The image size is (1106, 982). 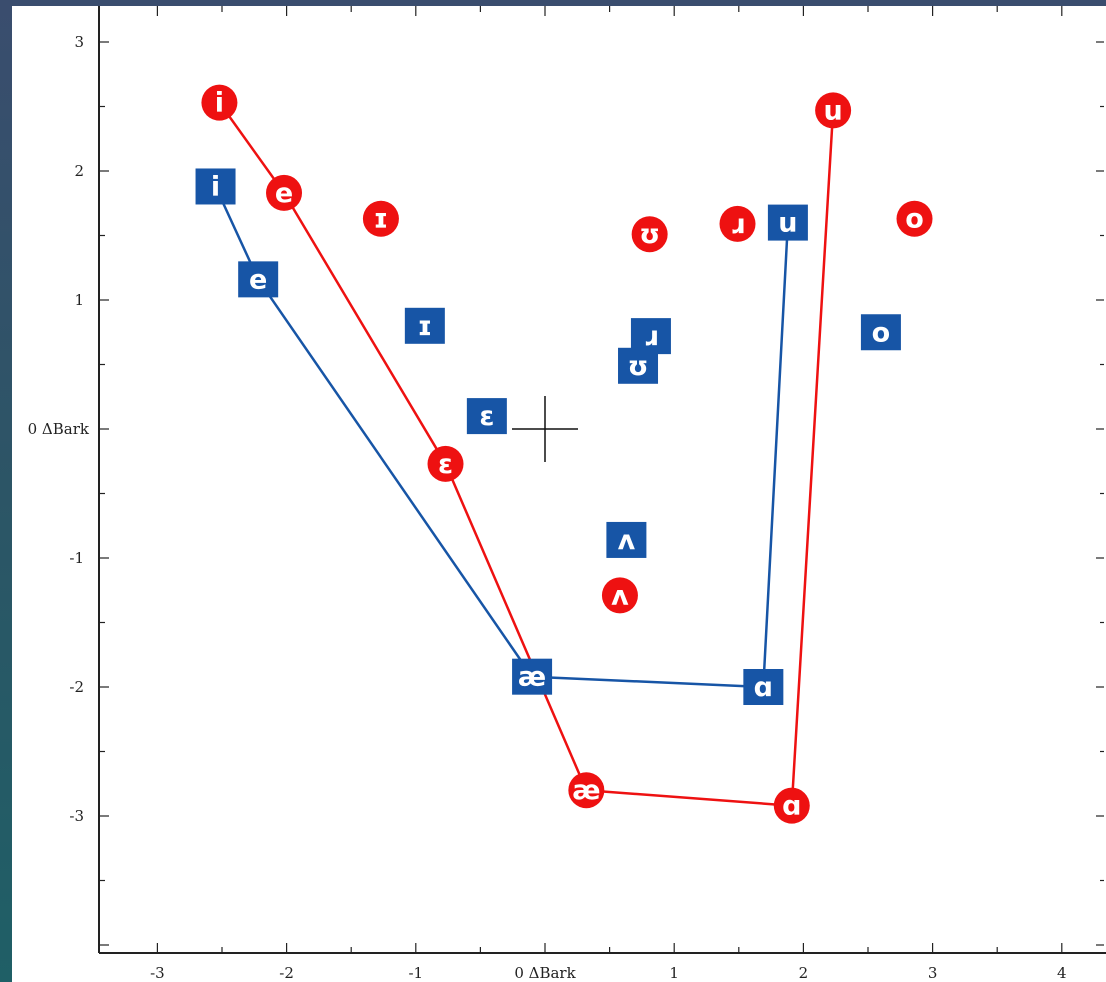 I want to click on origin-cross, so click(x=545, y=429).